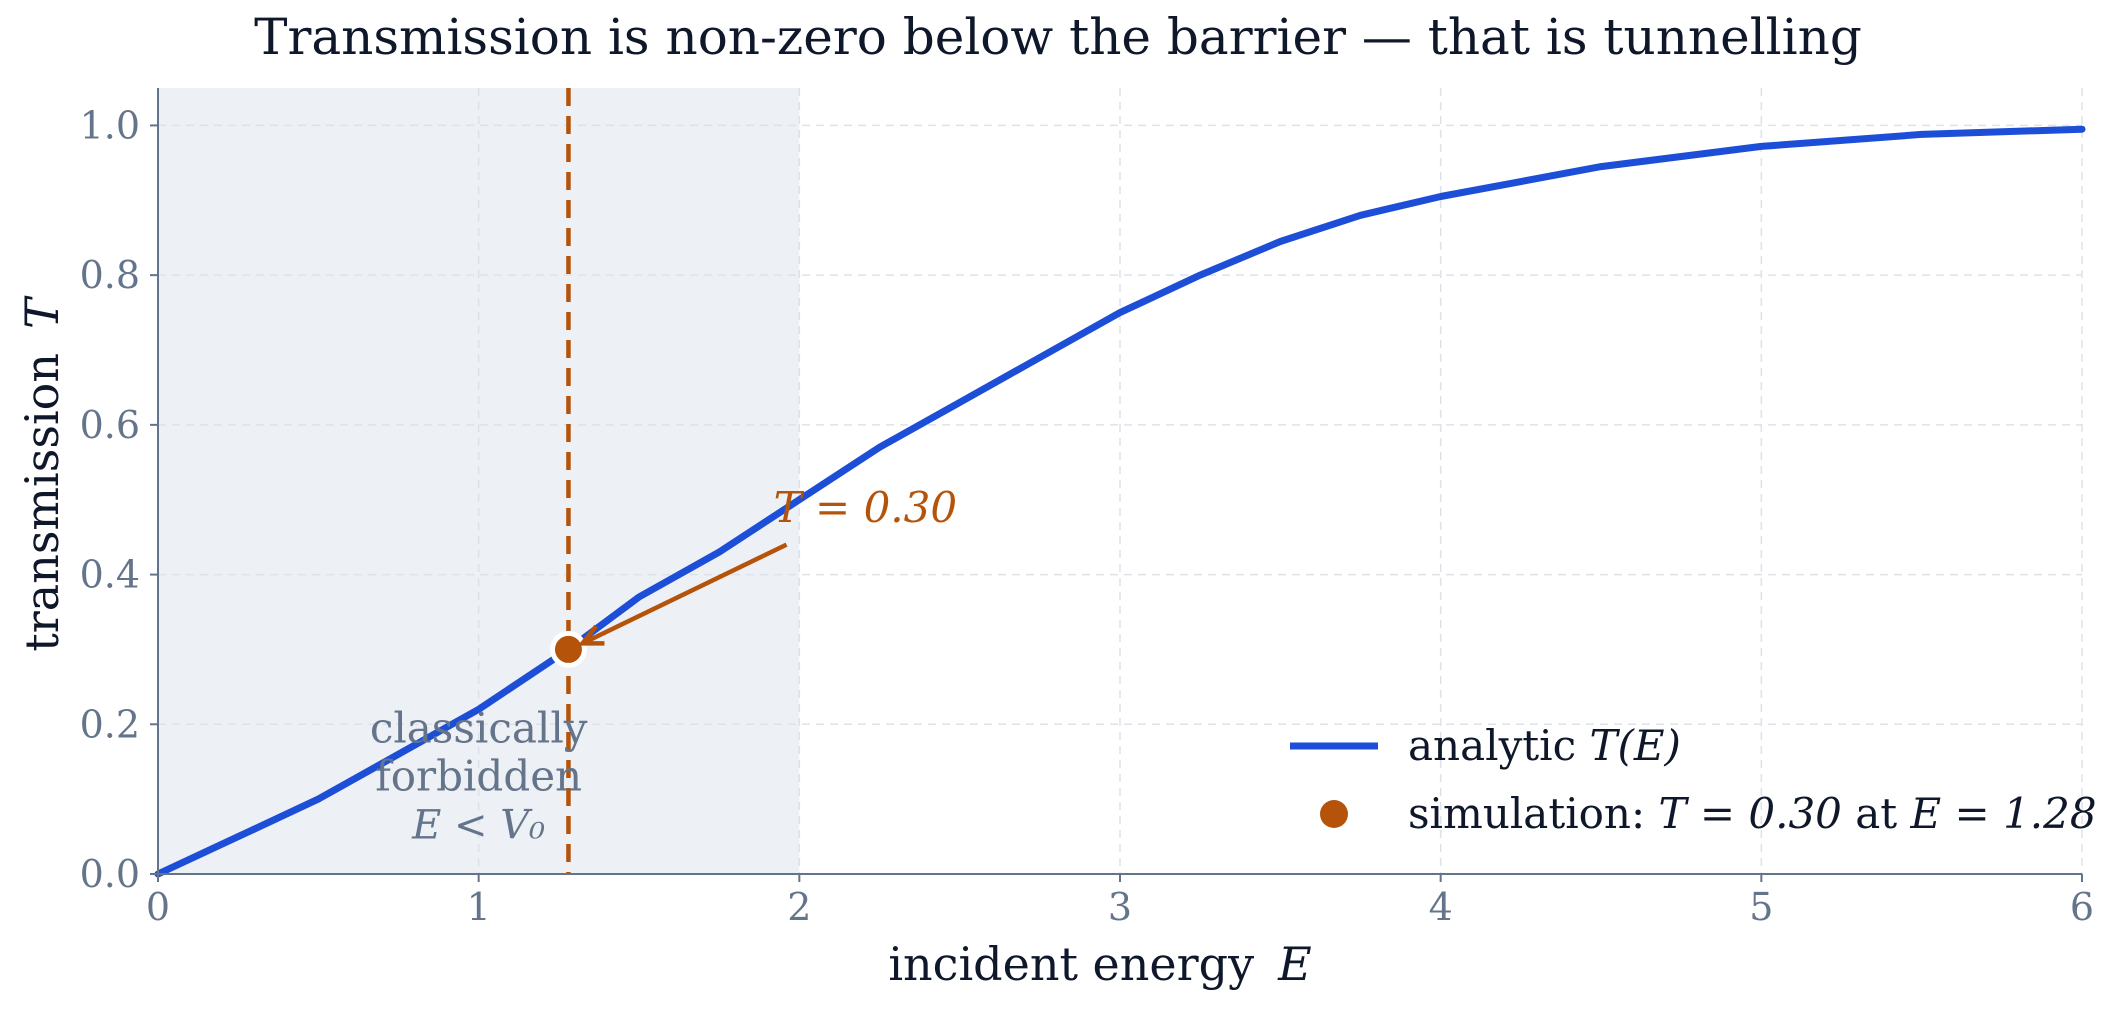 The height and width of the screenshot is (1010, 2112). What do you see at coordinates (1544, 745) in the screenshot?
I see `legend-label-analytic: analytic T(E)` at bounding box center [1544, 745].